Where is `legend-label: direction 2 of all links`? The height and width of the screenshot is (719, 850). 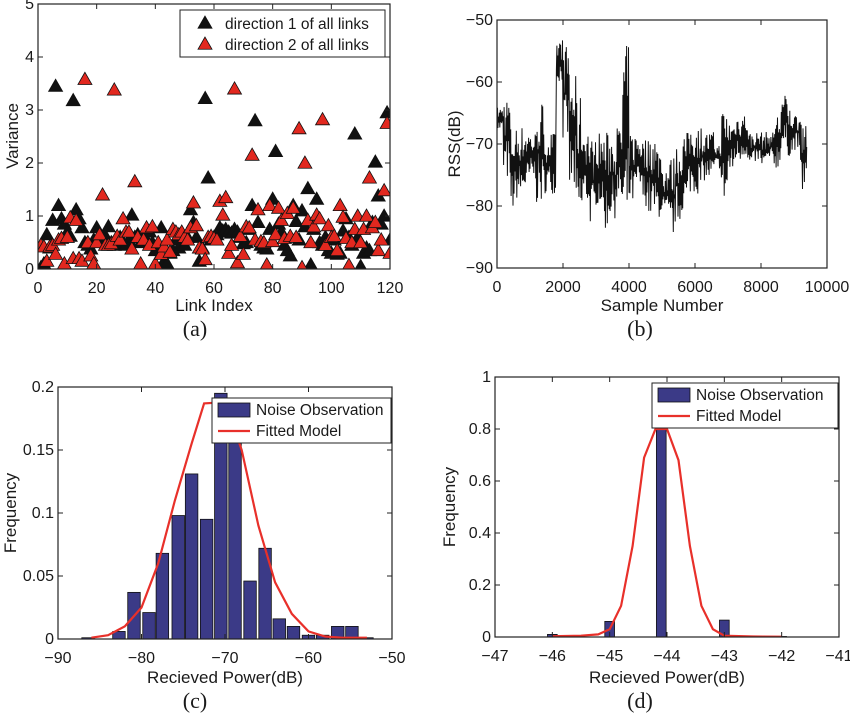 legend-label: direction 2 of all links is located at coordinates (297, 45).